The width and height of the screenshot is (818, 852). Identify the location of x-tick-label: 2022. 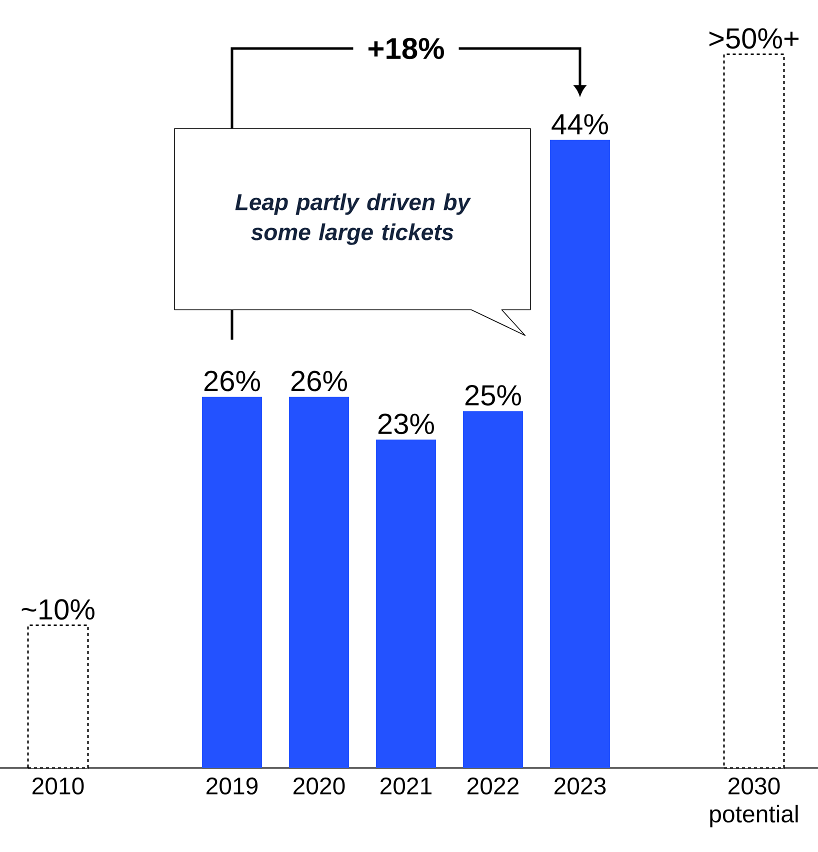
(493, 786).